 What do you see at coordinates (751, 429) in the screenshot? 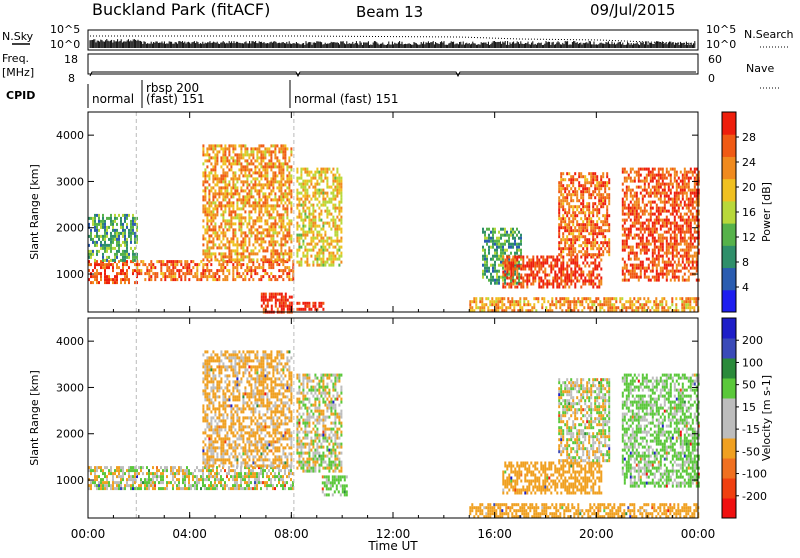
I see `velocity-colorbar-tick: -15` at bounding box center [751, 429].